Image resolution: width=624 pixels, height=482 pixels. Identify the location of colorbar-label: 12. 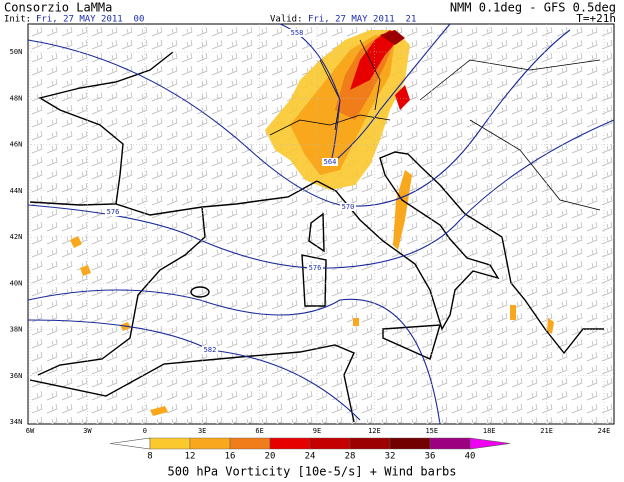
(190, 457).